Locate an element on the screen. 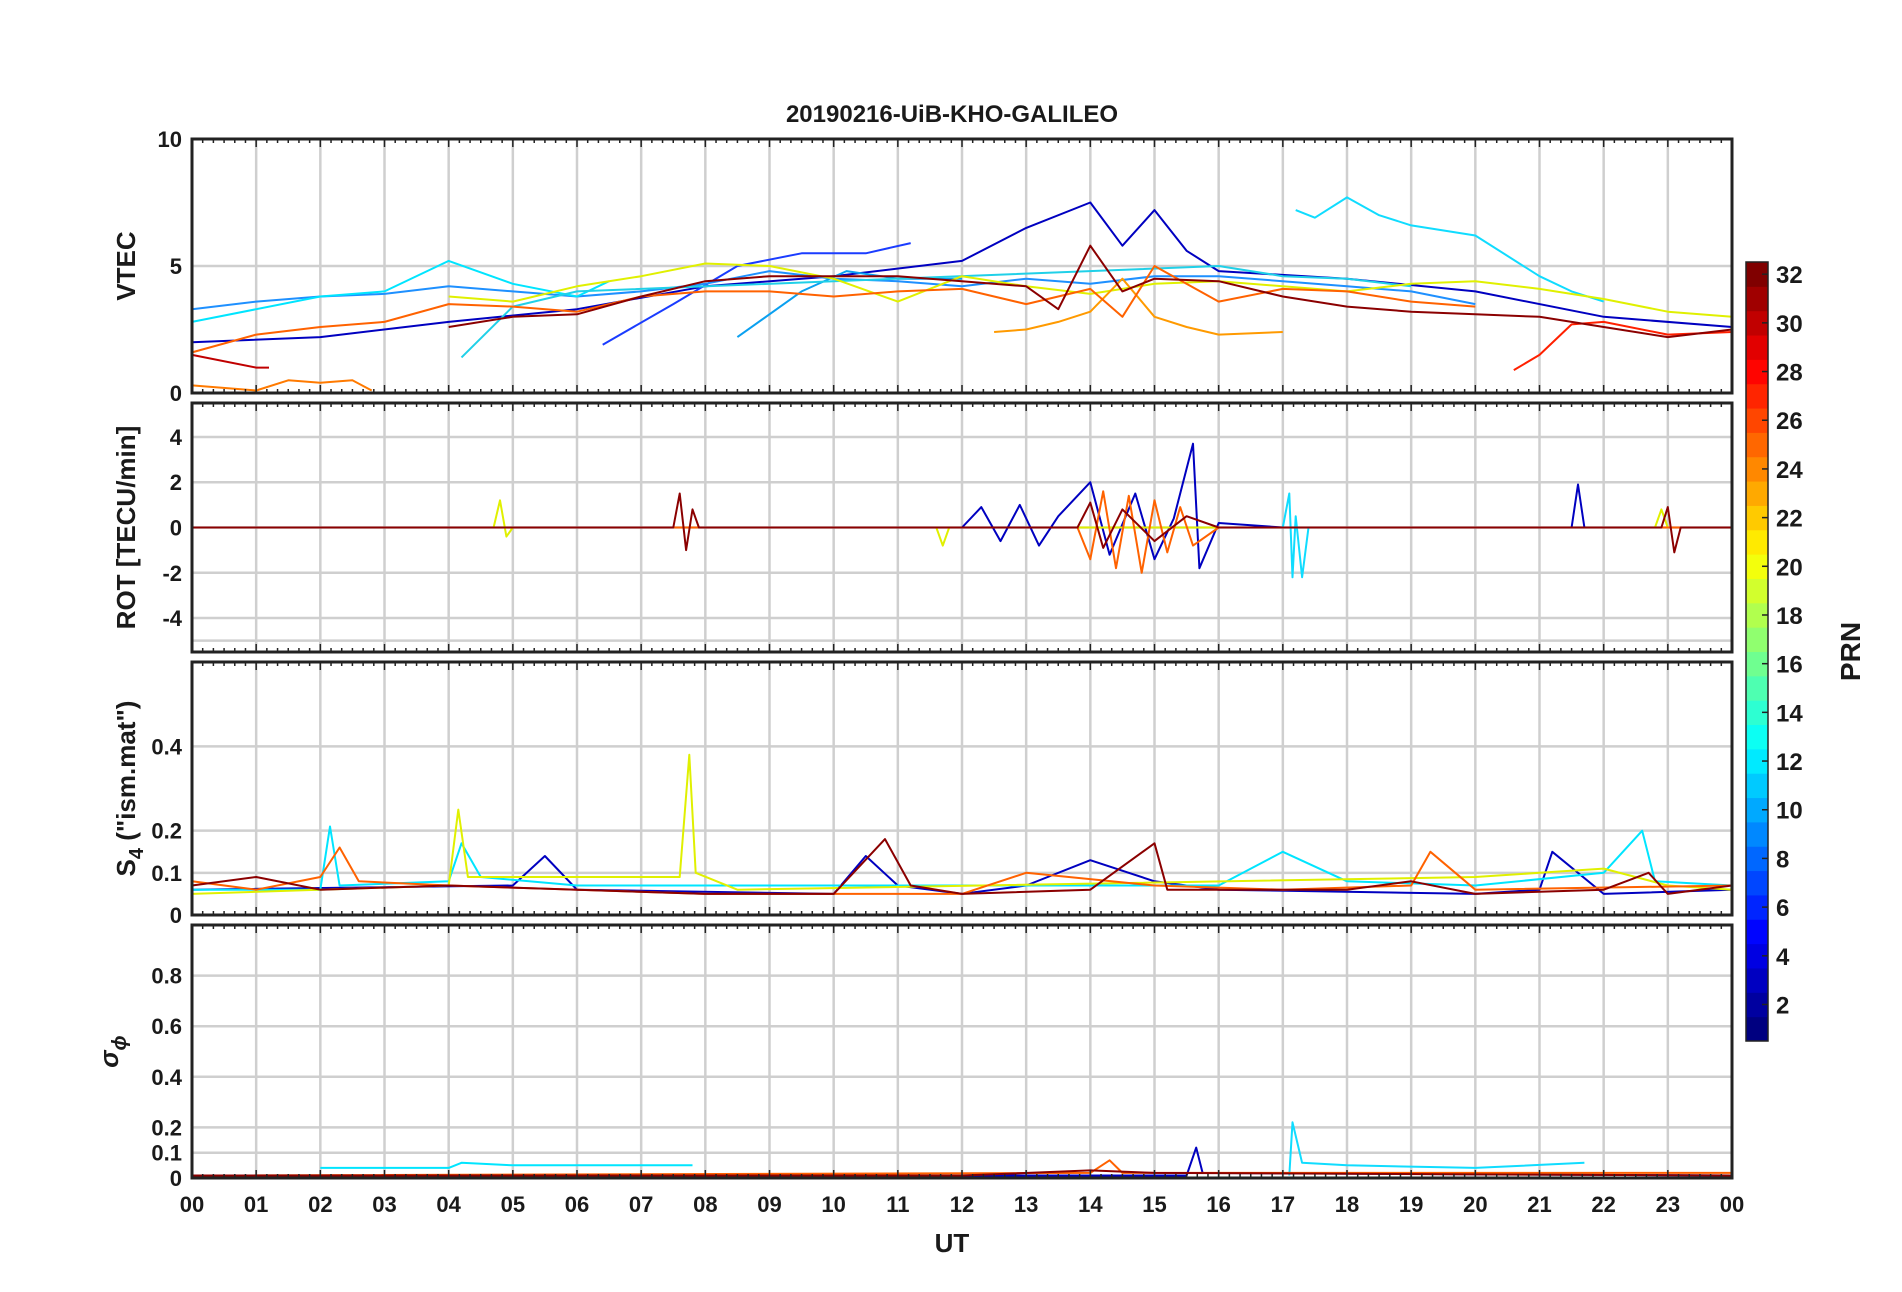 Image resolution: width=1902 pixels, height=1292 pixels. y-tick-label: 0.2 is located at coordinates (166, 1127).